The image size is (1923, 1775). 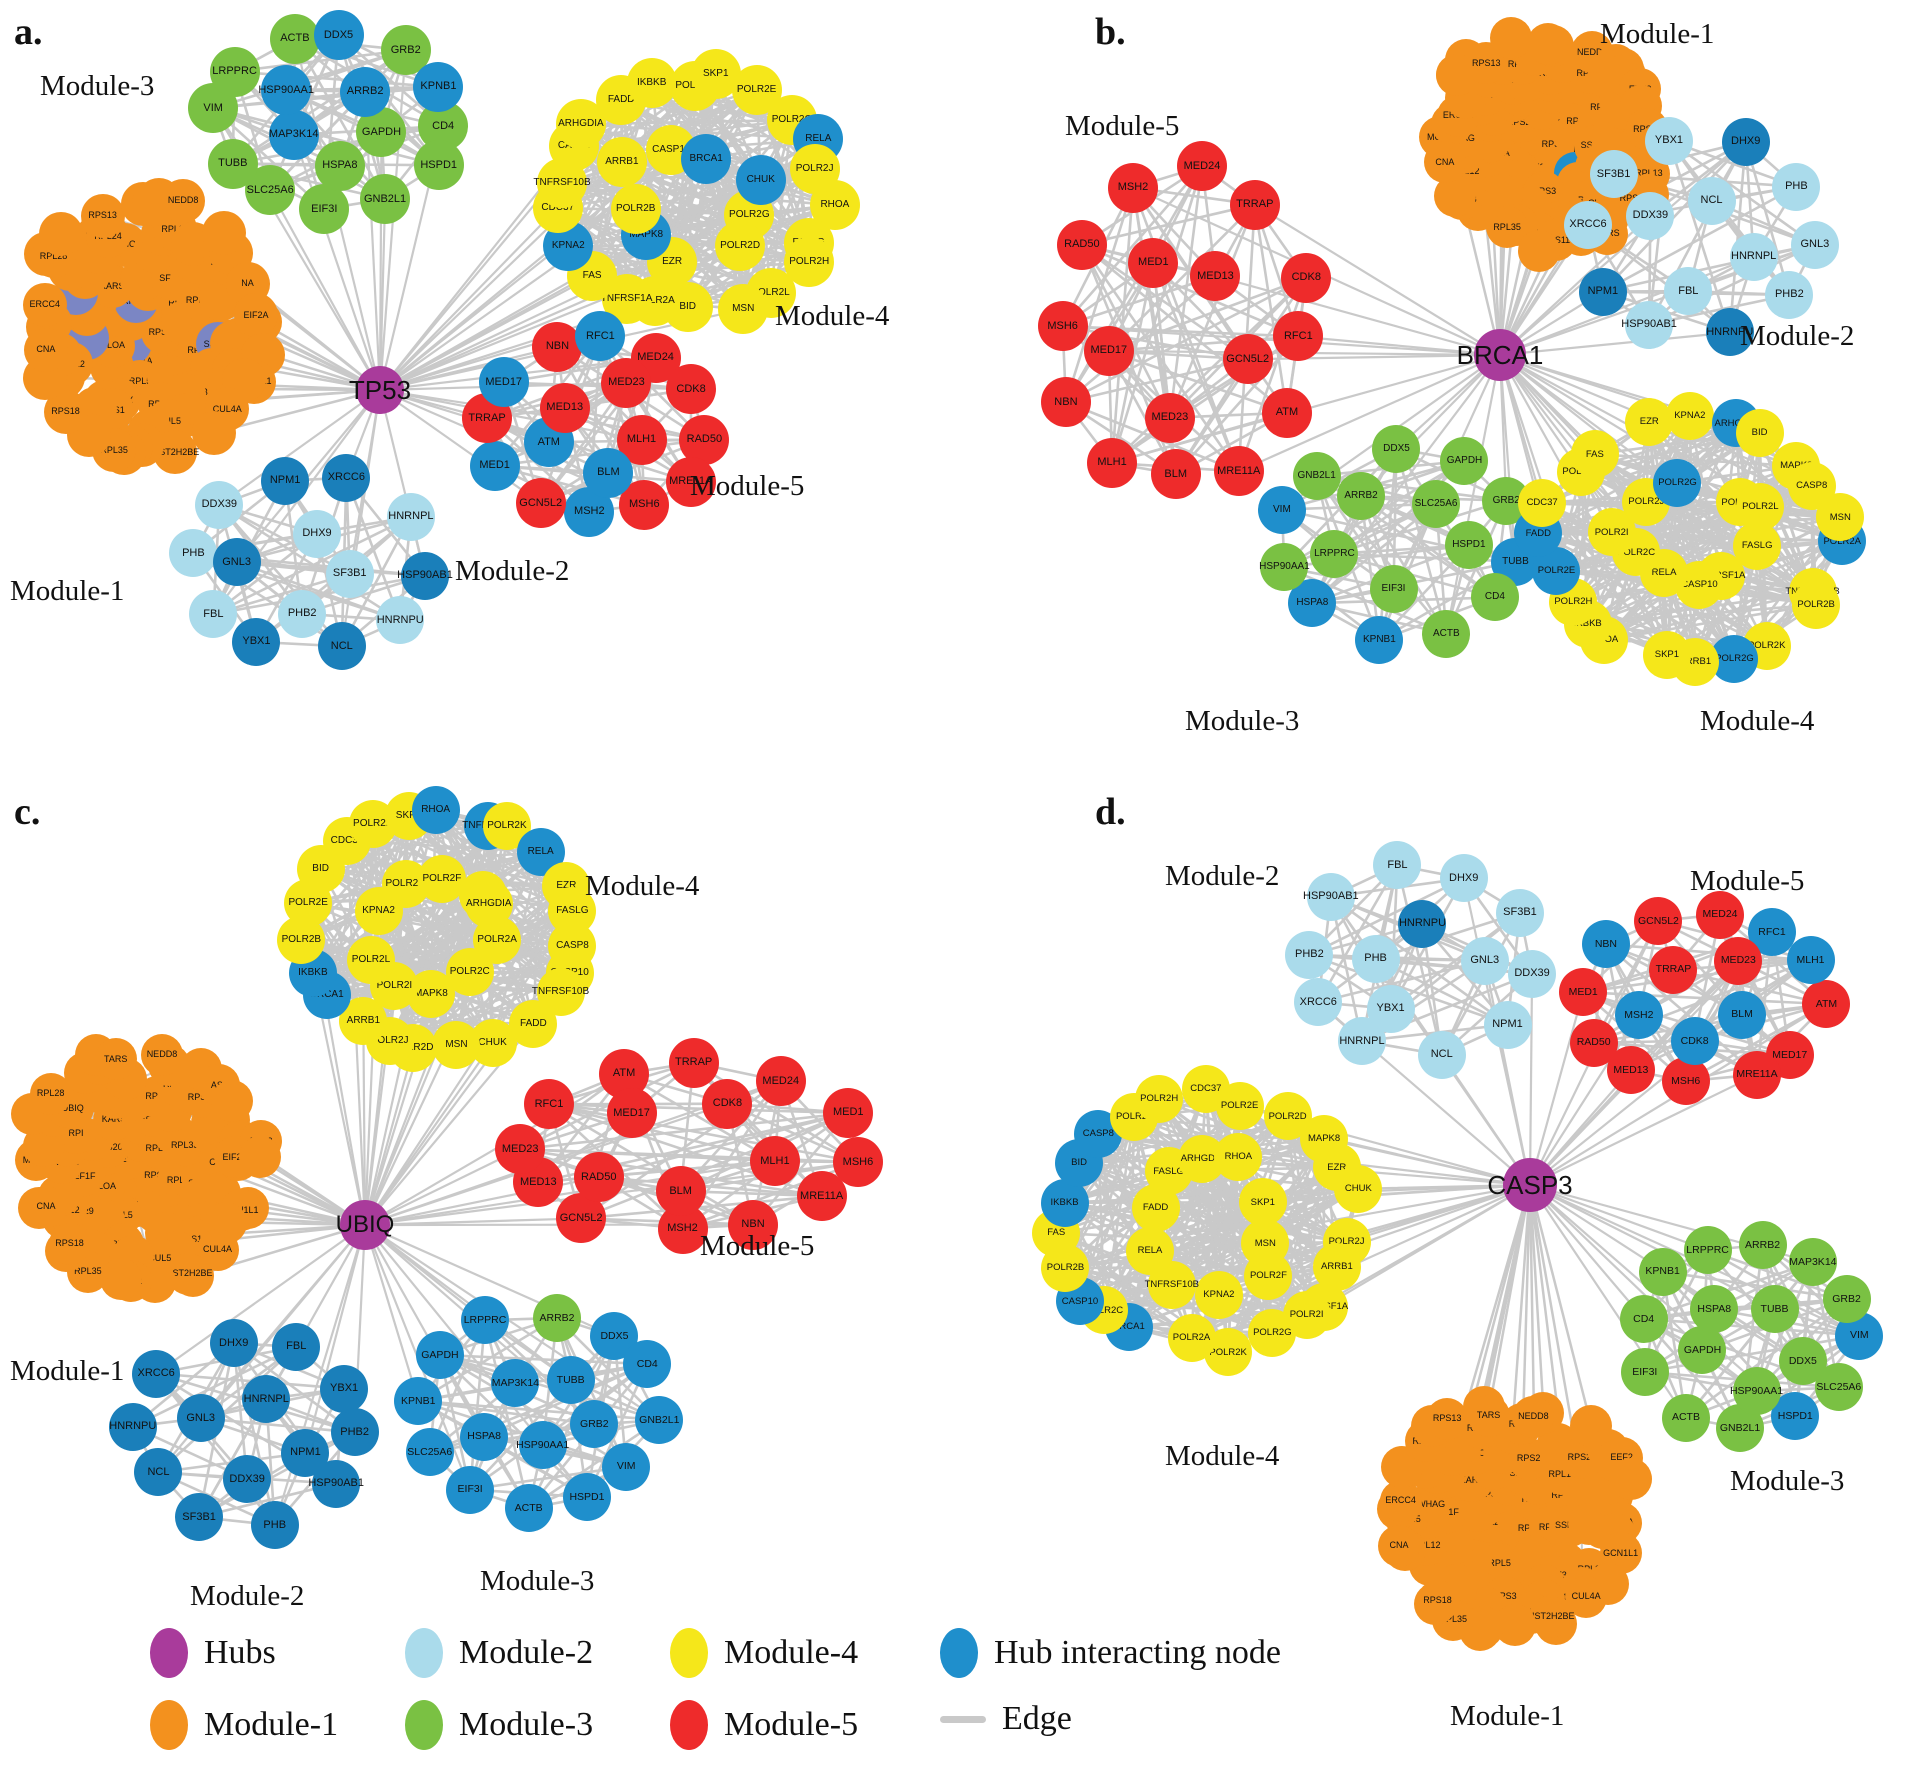 I want to click on module4-node: BID, so click(x=1759, y=432).